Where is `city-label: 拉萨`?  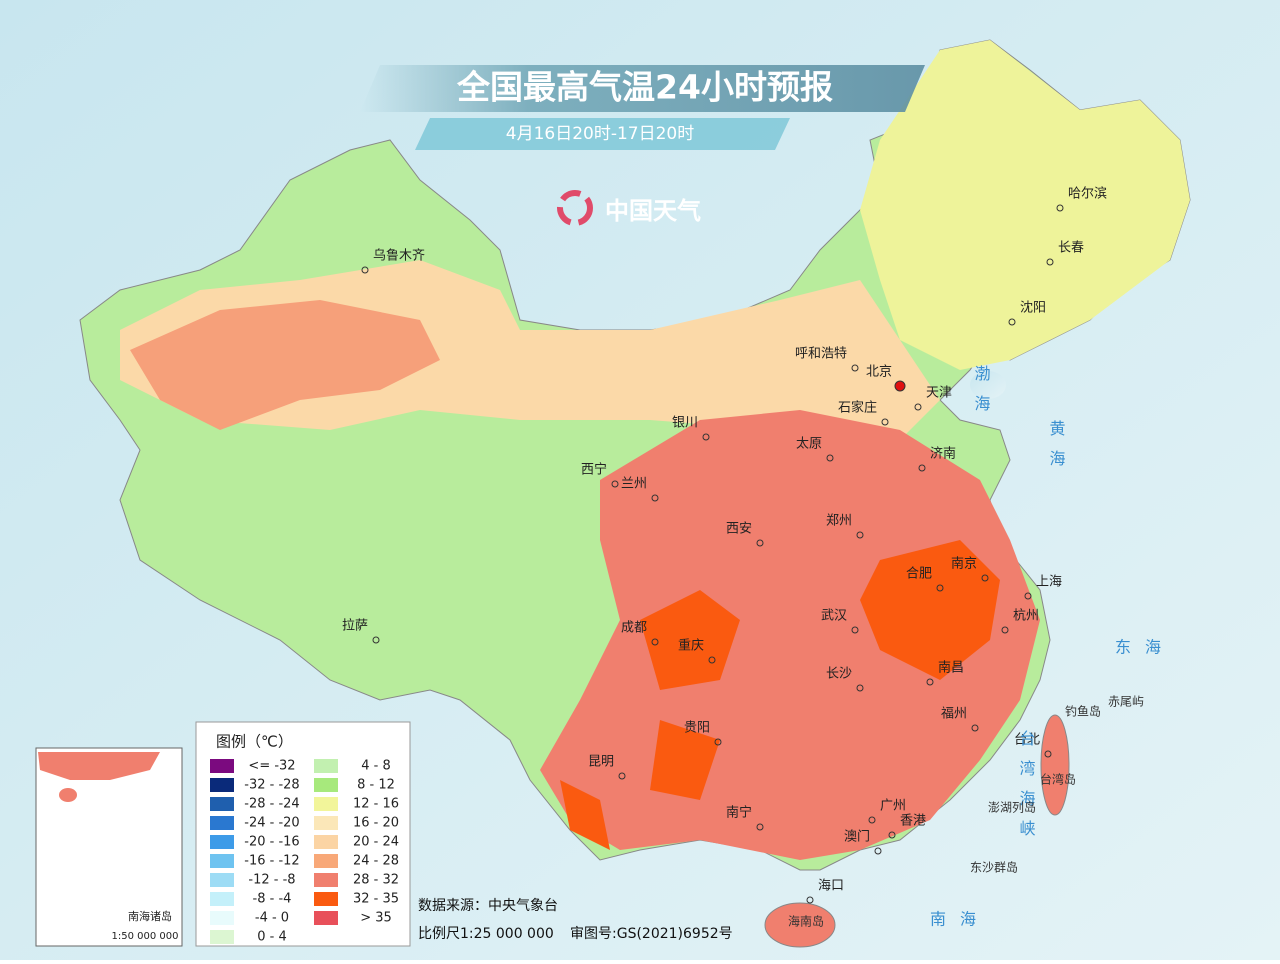
city-label: 拉萨 is located at coordinates (355, 626).